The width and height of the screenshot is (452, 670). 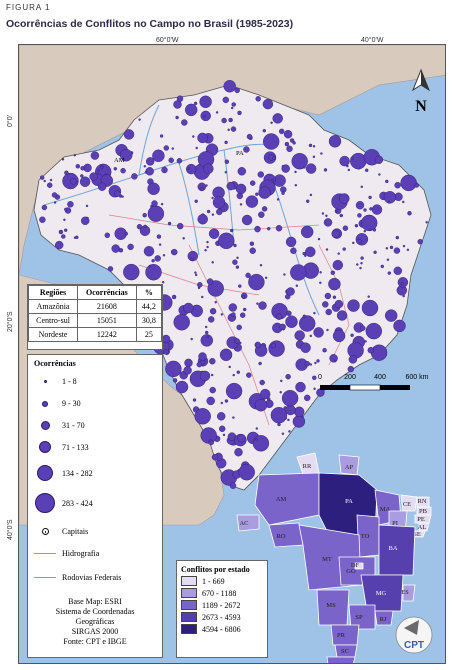 What do you see at coordinates (392, 548) in the screenshot?
I see `state-label: BA` at bounding box center [392, 548].